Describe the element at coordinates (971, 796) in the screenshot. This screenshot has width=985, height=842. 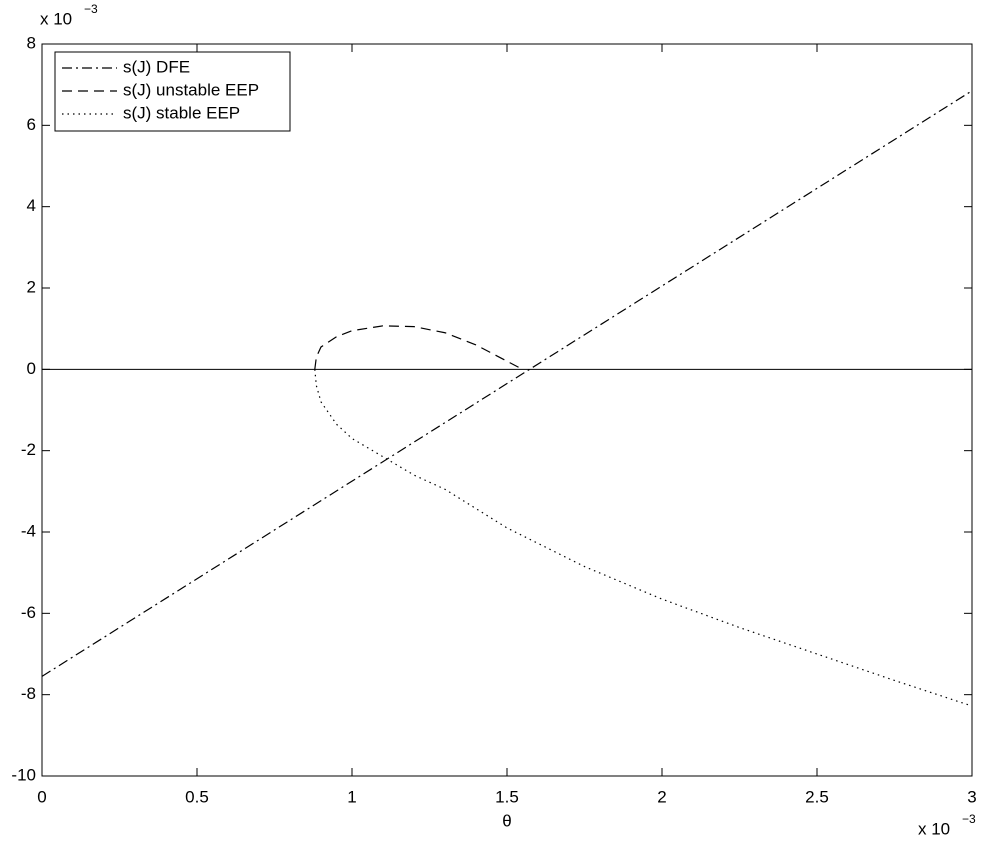
I see `x-tick-label: 3` at that location.